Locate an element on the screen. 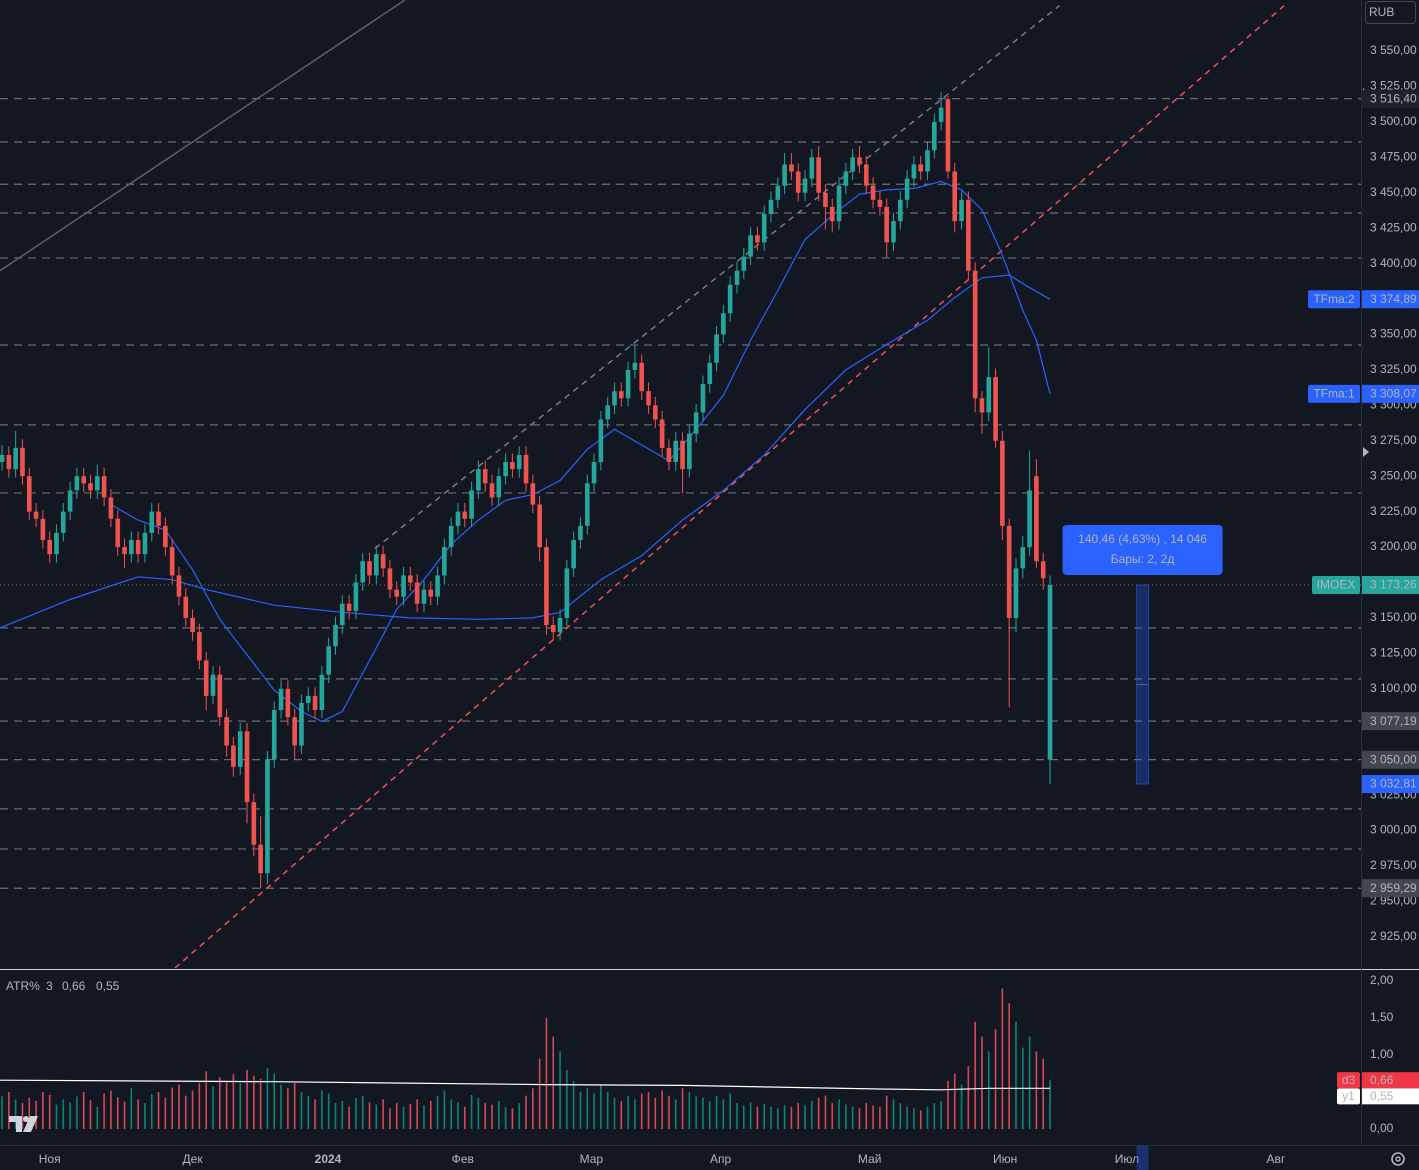 The image size is (1419, 1170). gear-icon is located at coordinates (1398, 1159).